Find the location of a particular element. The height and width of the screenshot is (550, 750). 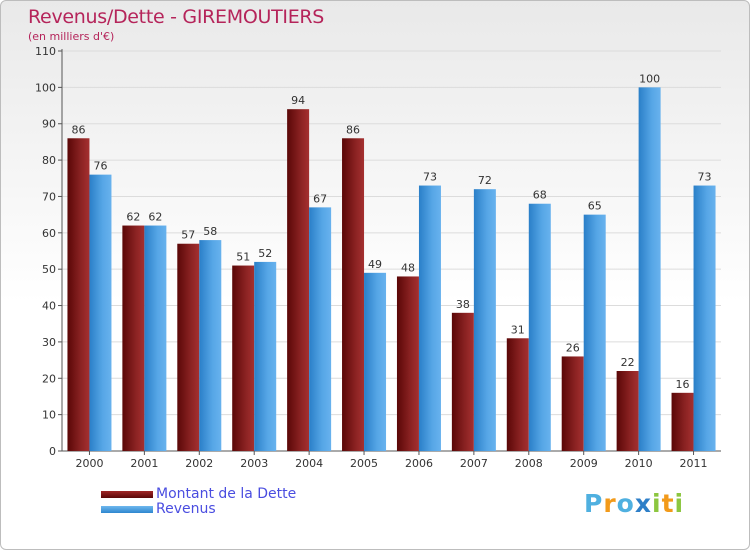

data-label-revenue: 68 is located at coordinates (540, 195).